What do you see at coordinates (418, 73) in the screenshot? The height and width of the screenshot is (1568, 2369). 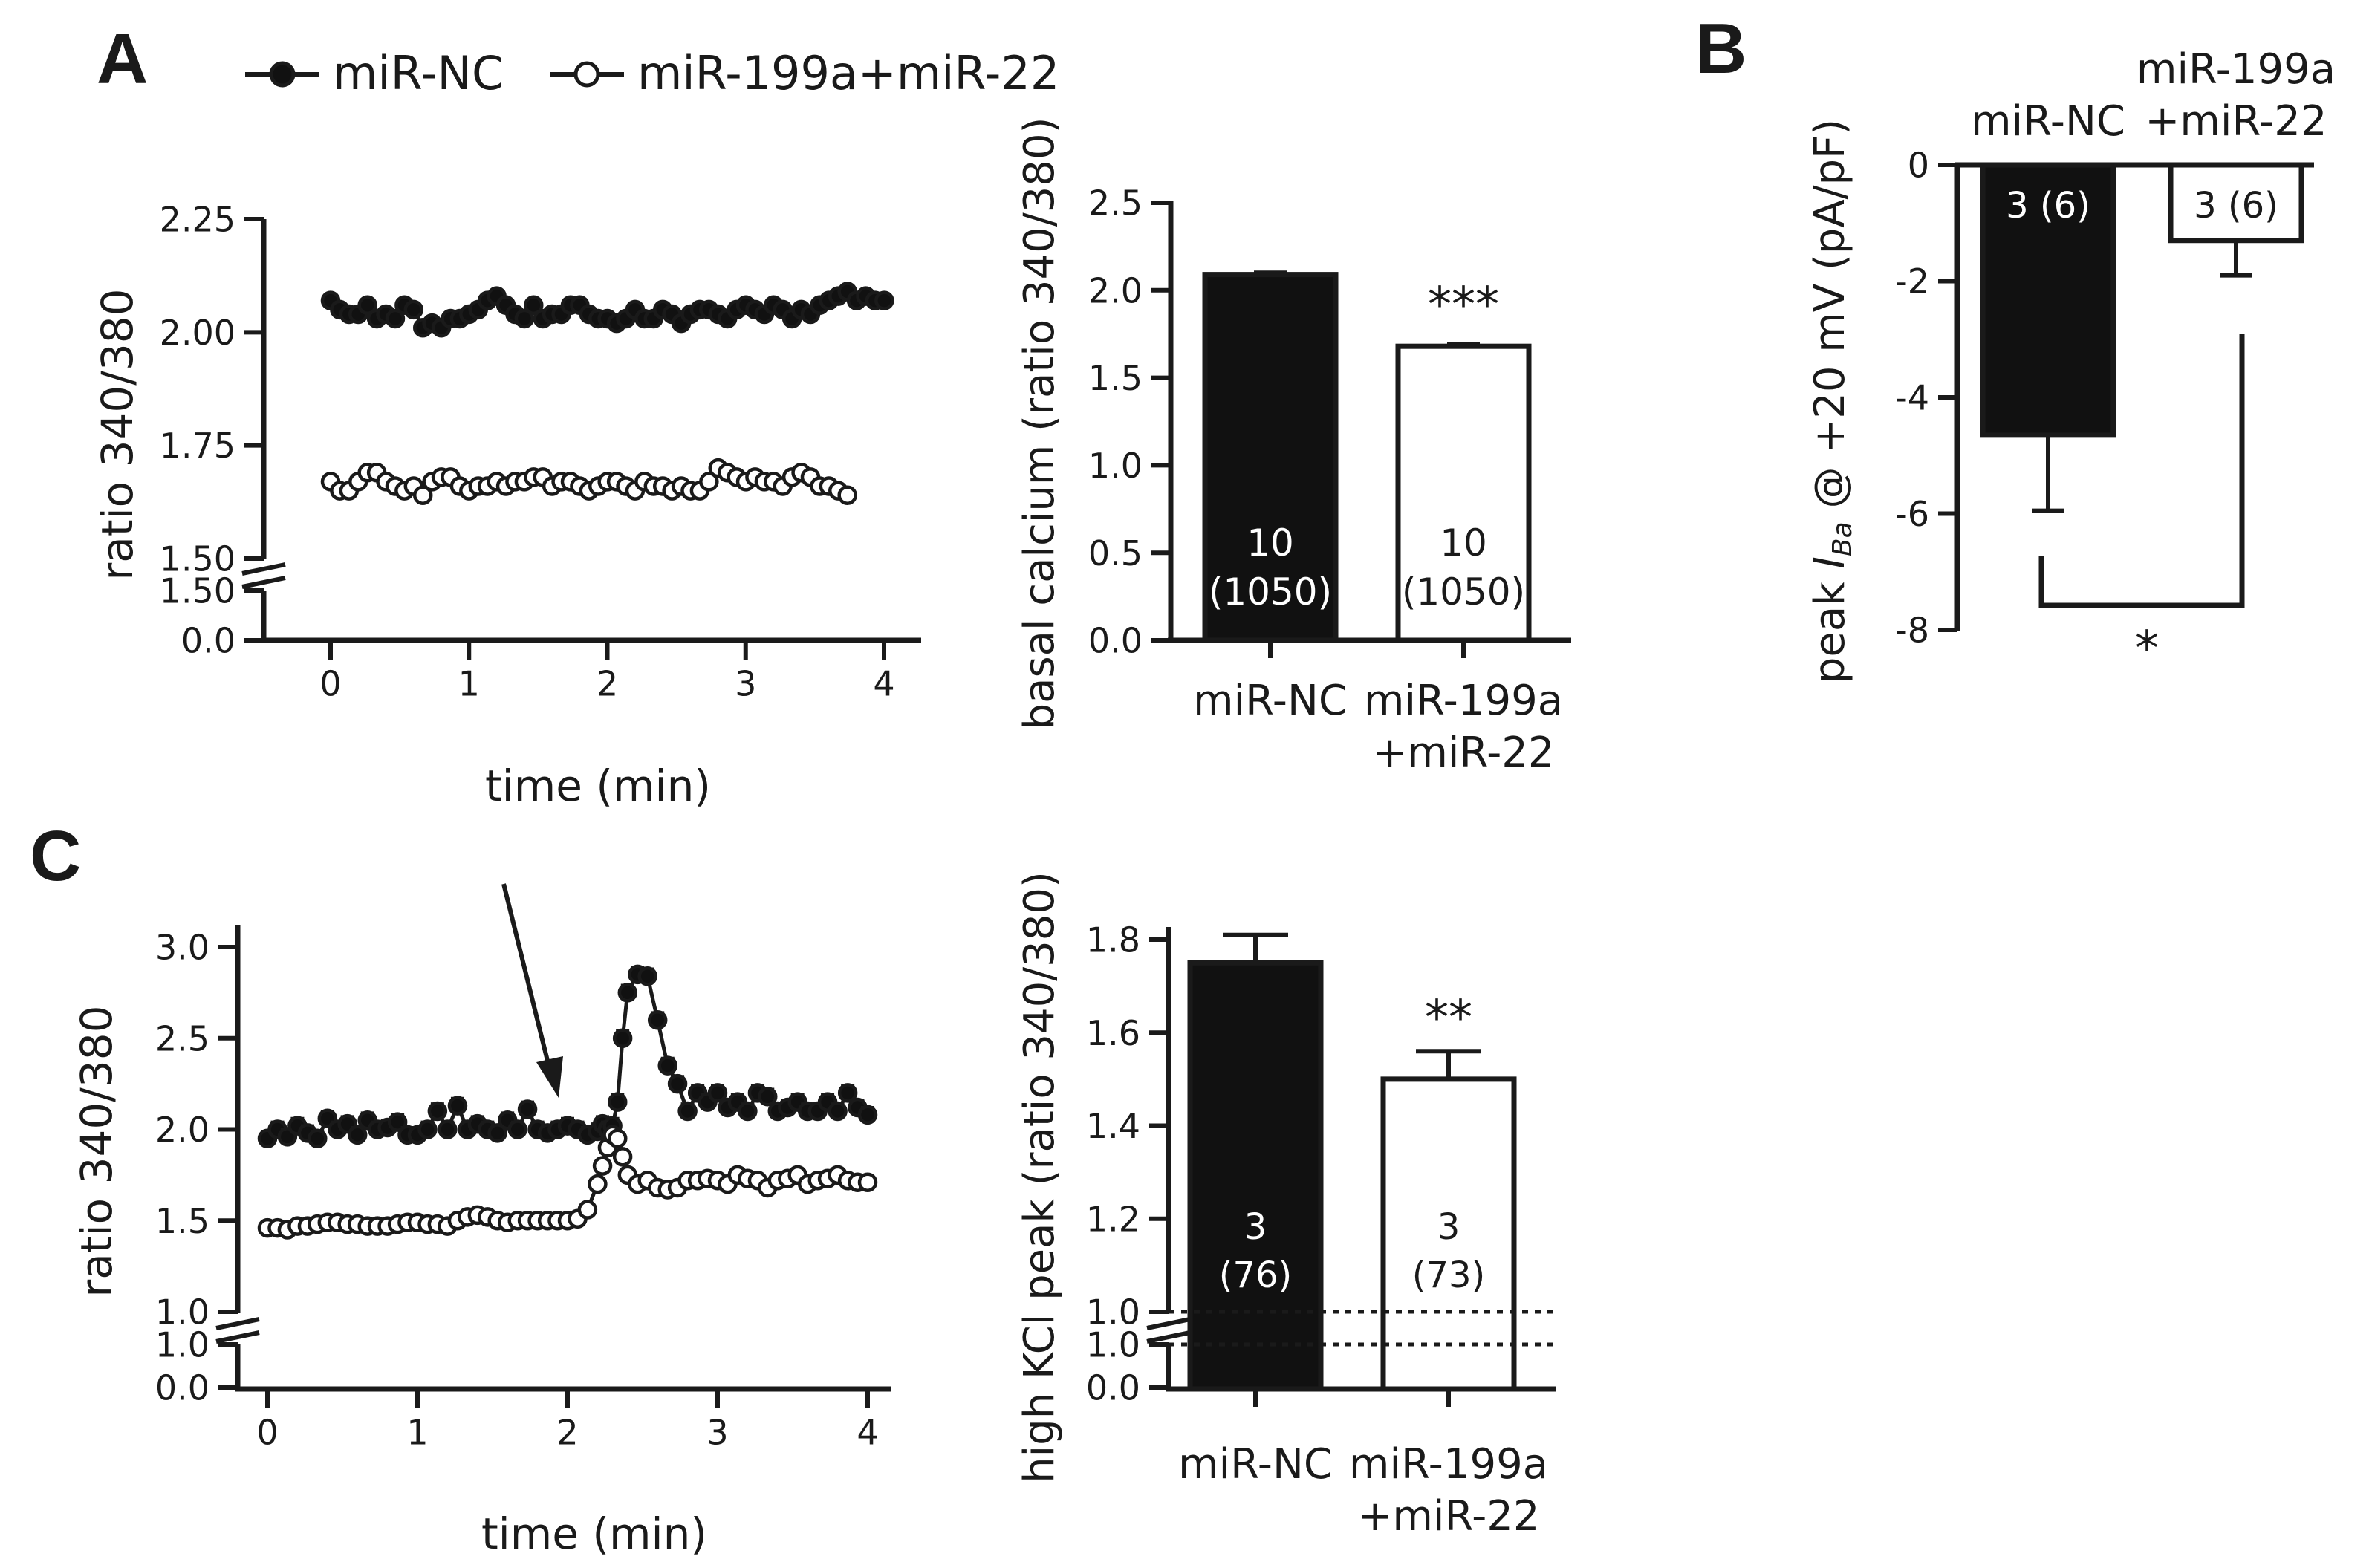 I see `legend-nc-label: miR-NC` at bounding box center [418, 73].